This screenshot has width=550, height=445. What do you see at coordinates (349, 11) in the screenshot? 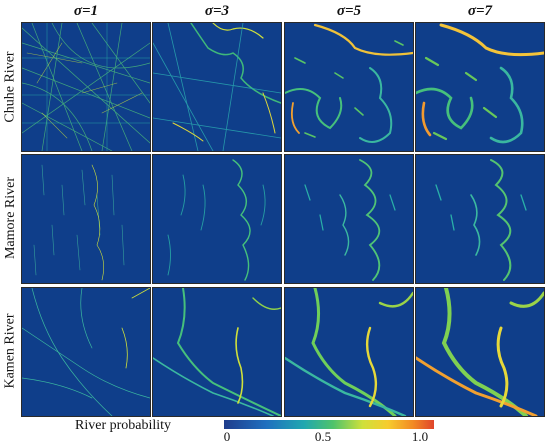
I see `column-header-sigma-5: σ=5` at bounding box center [349, 11].